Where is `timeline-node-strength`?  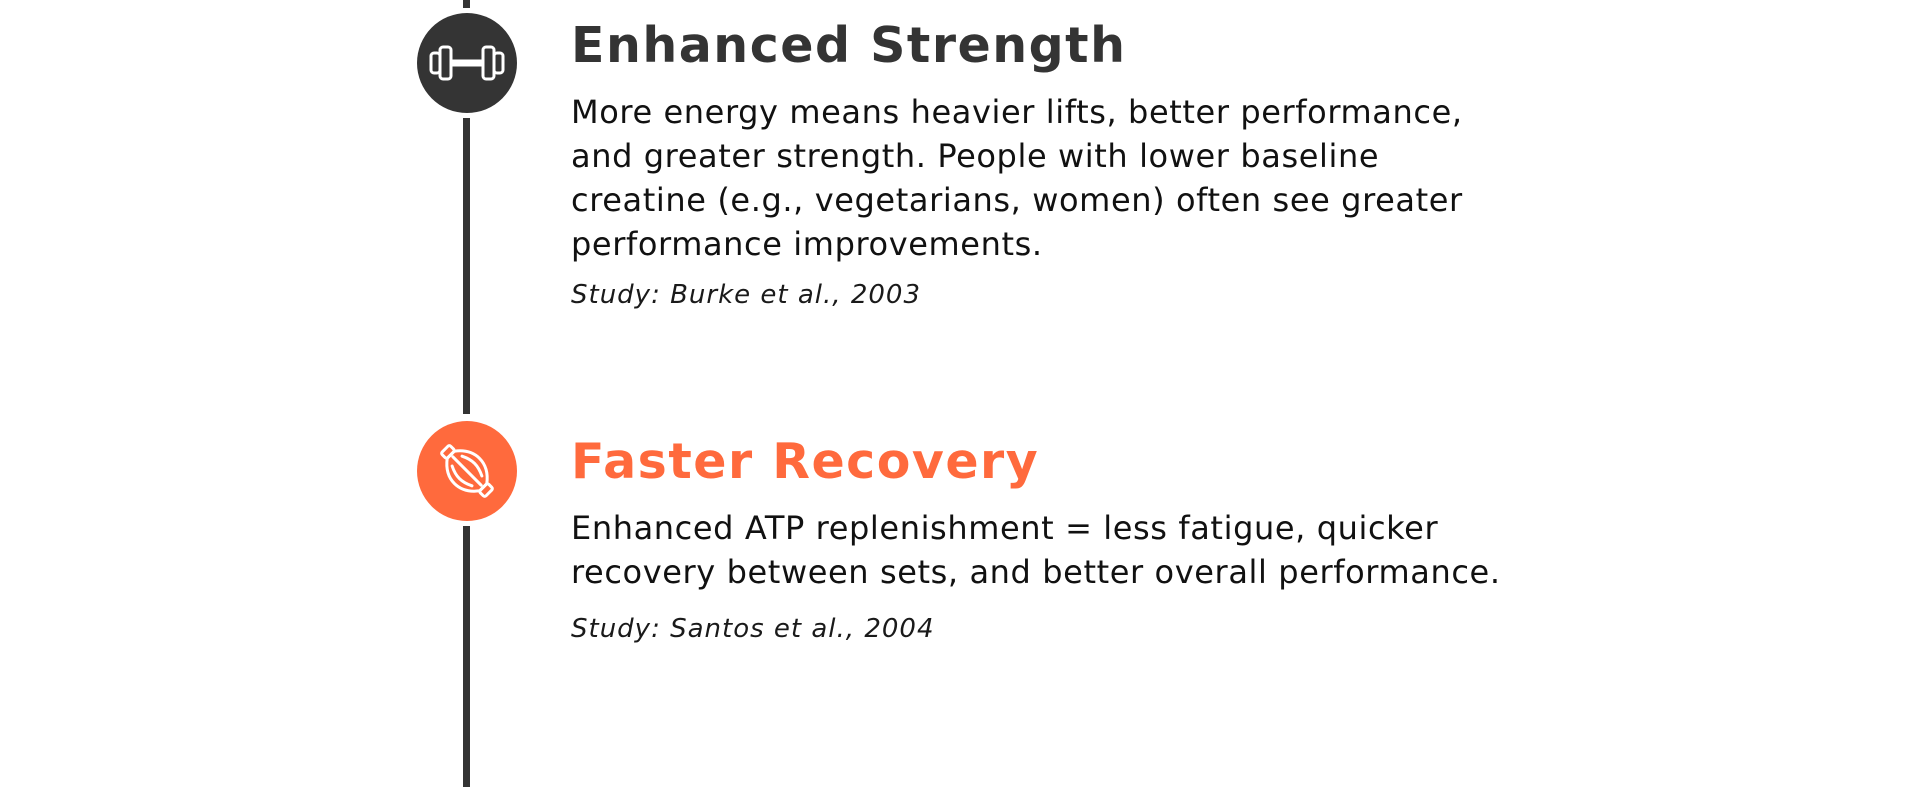
timeline-node-strength is located at coordinates (467, 63).